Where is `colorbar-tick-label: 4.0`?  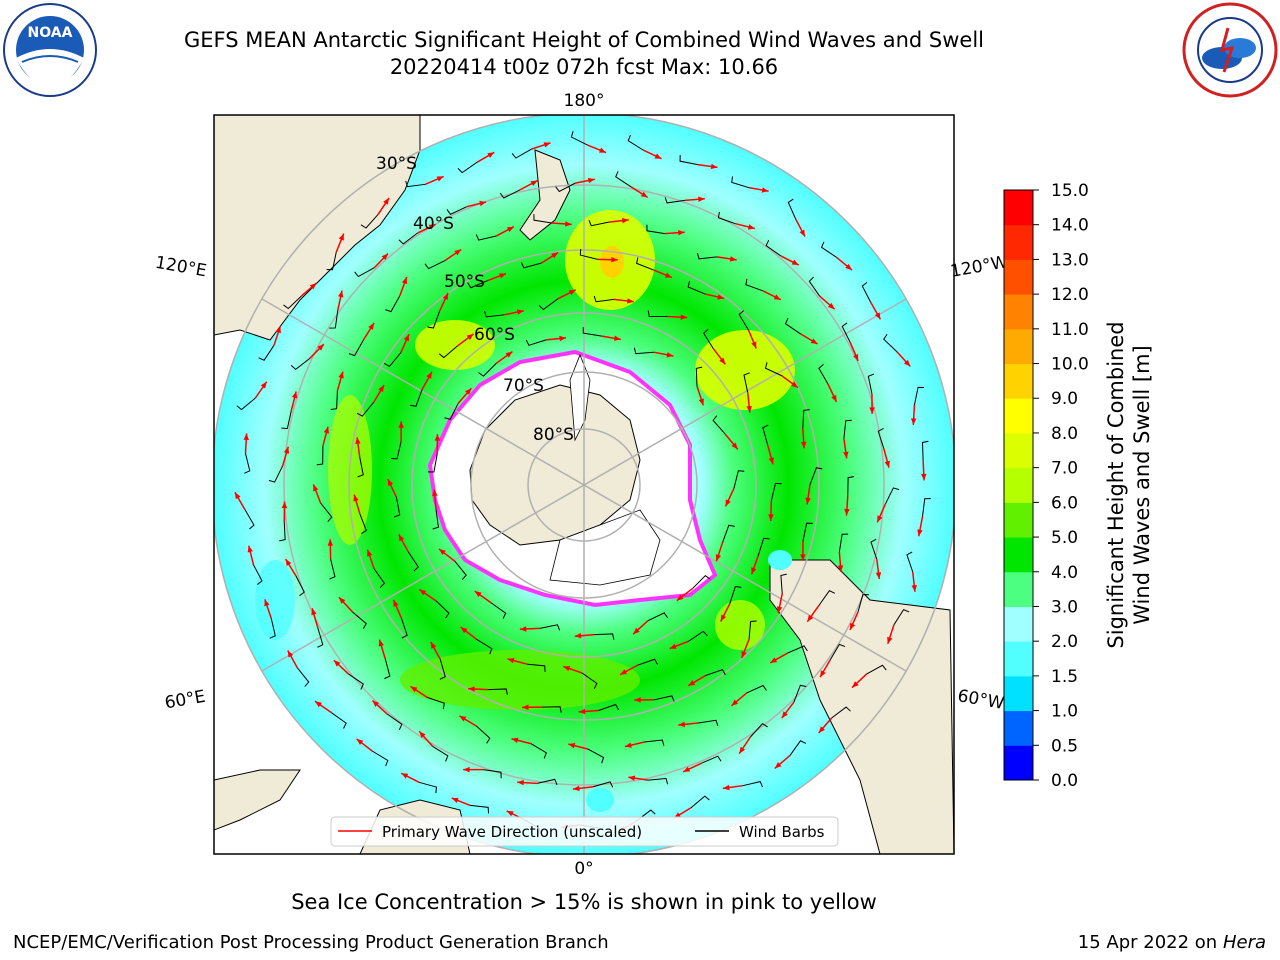
colorbar-tick-label: 4.0 is located at coordinates (1064, 573).